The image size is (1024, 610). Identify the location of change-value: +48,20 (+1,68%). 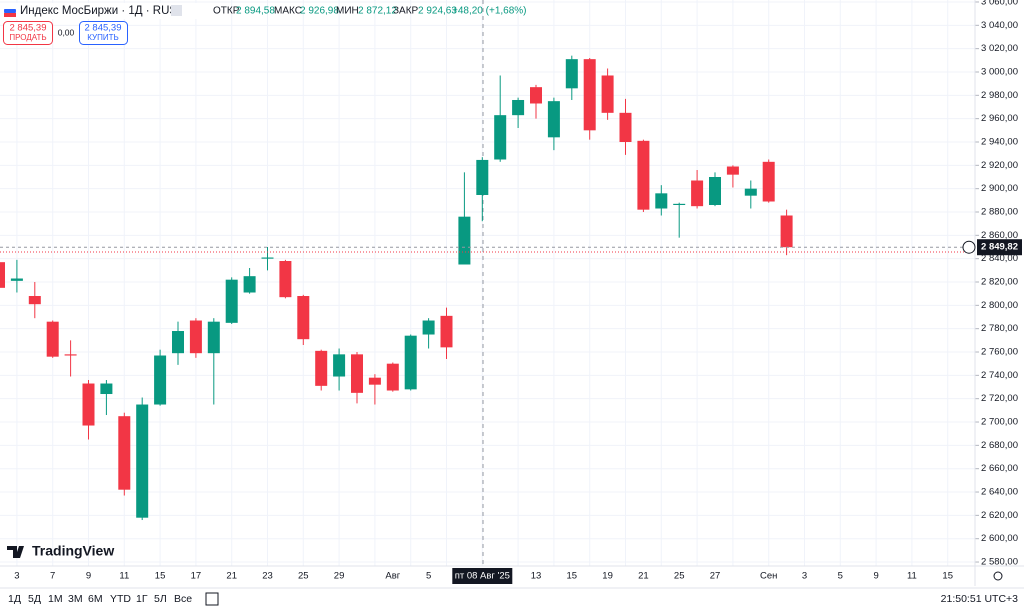
(489, 11).